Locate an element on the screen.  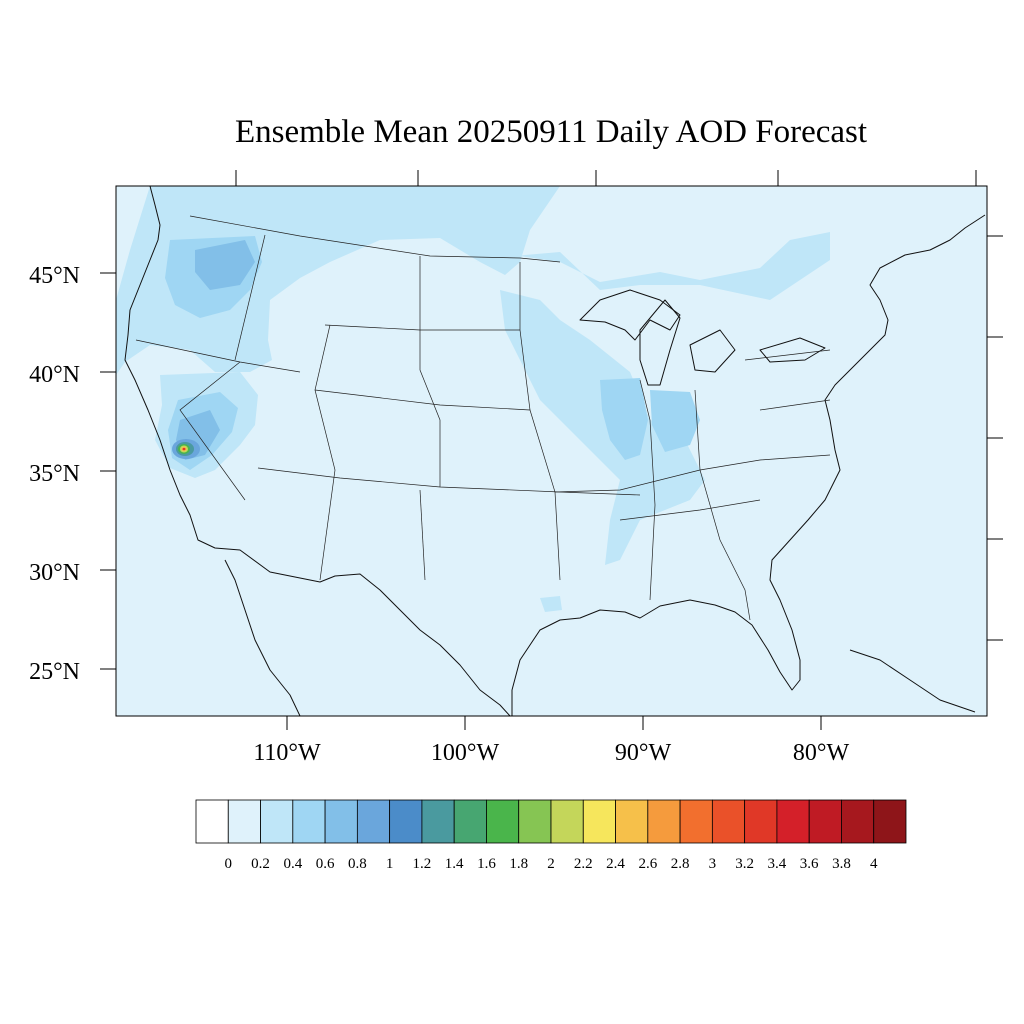
colorbar-label-3: 0.6 is located at coordinates (325, 864).